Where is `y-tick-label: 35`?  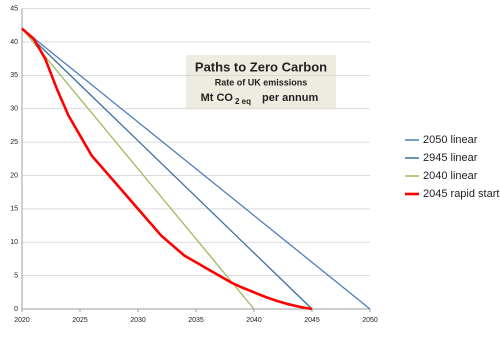 y-tick-label: 35 is located at coordinates (14, 75).